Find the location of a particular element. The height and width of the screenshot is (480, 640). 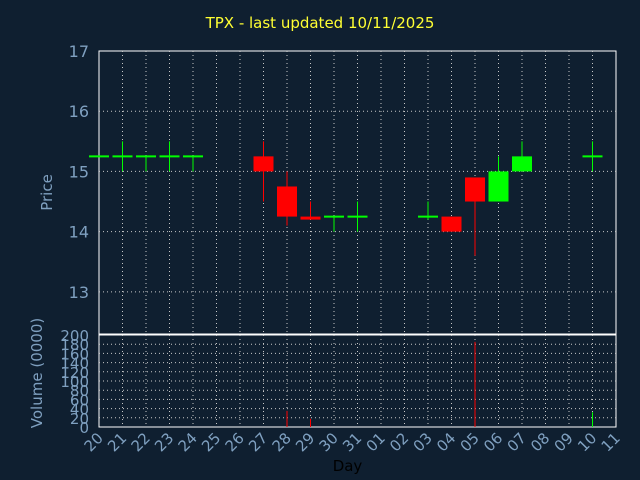

volume-tick-label: 100 is located at coordinates (74, 382).